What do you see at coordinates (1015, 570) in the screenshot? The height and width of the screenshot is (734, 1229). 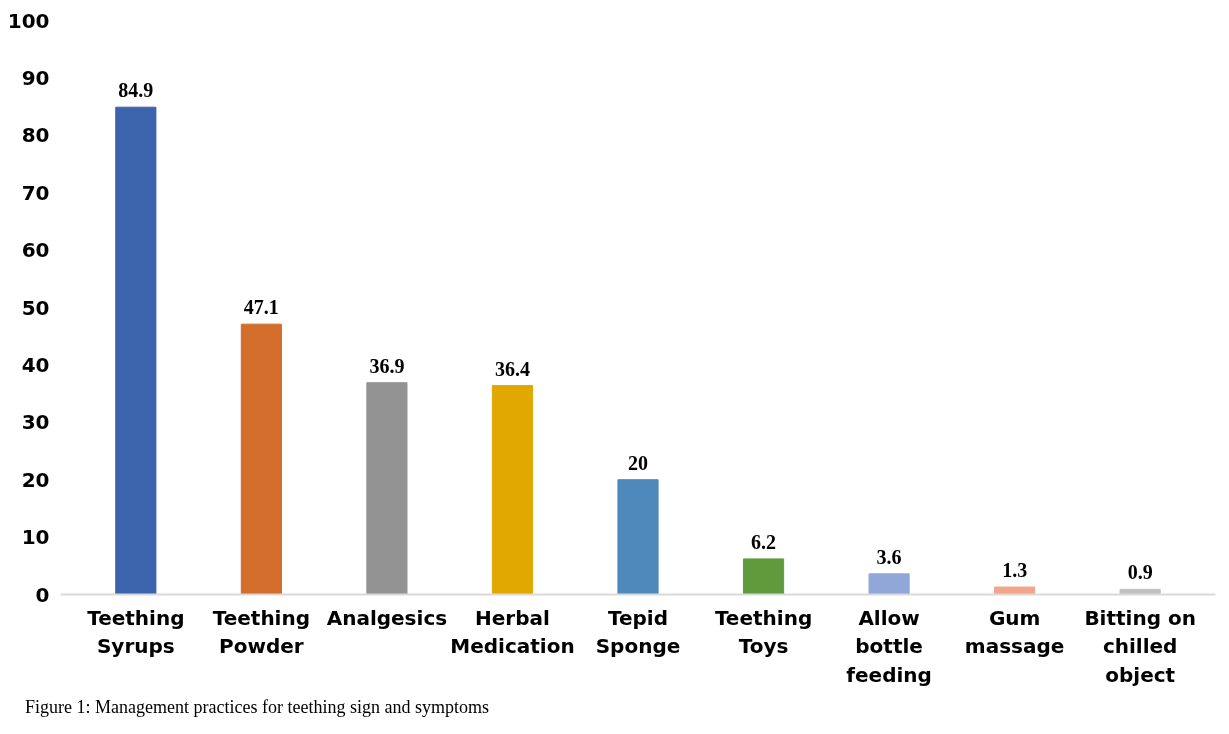 I see `data-label: 1.3` at bounding box center [1015, 570].